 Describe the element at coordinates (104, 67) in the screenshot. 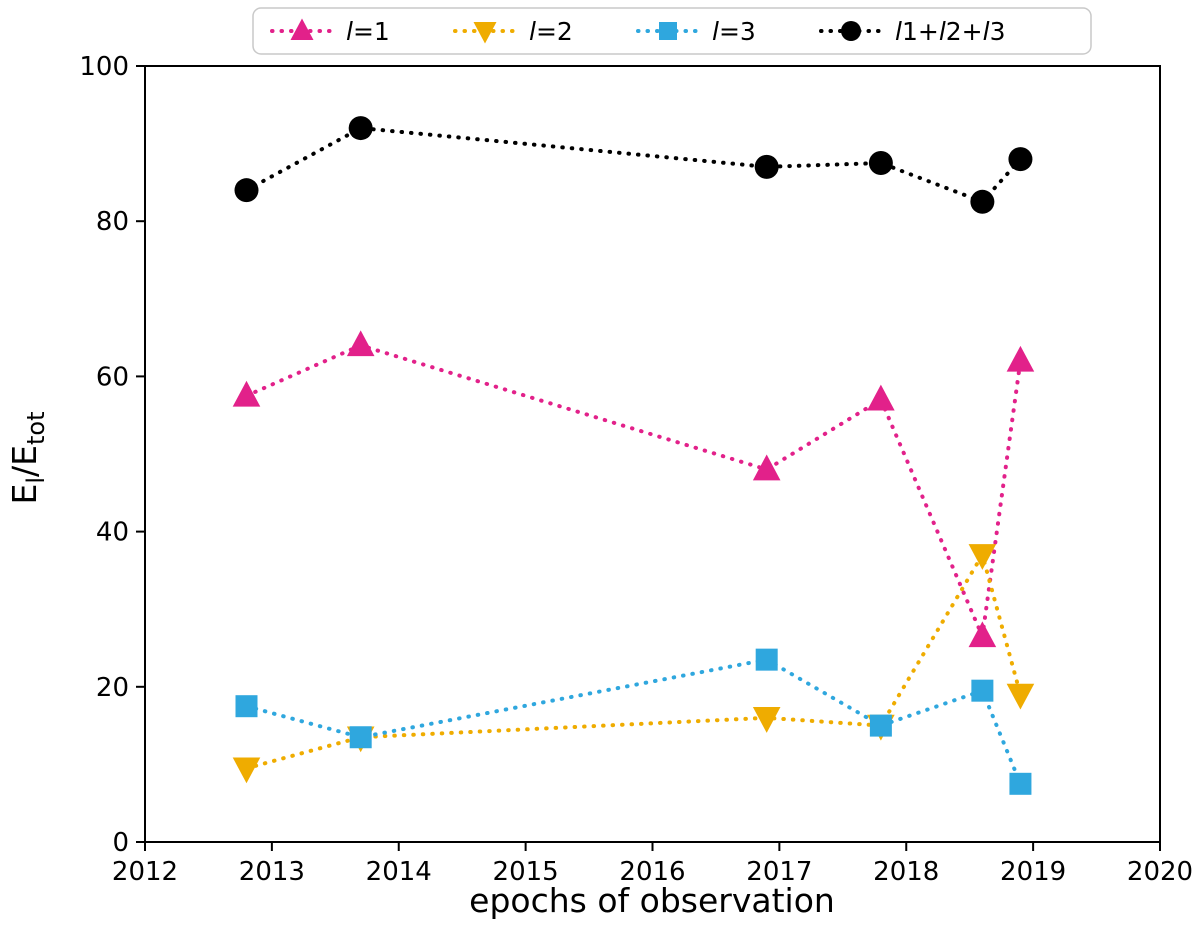

I see `y-tick-label: 100` at that location.